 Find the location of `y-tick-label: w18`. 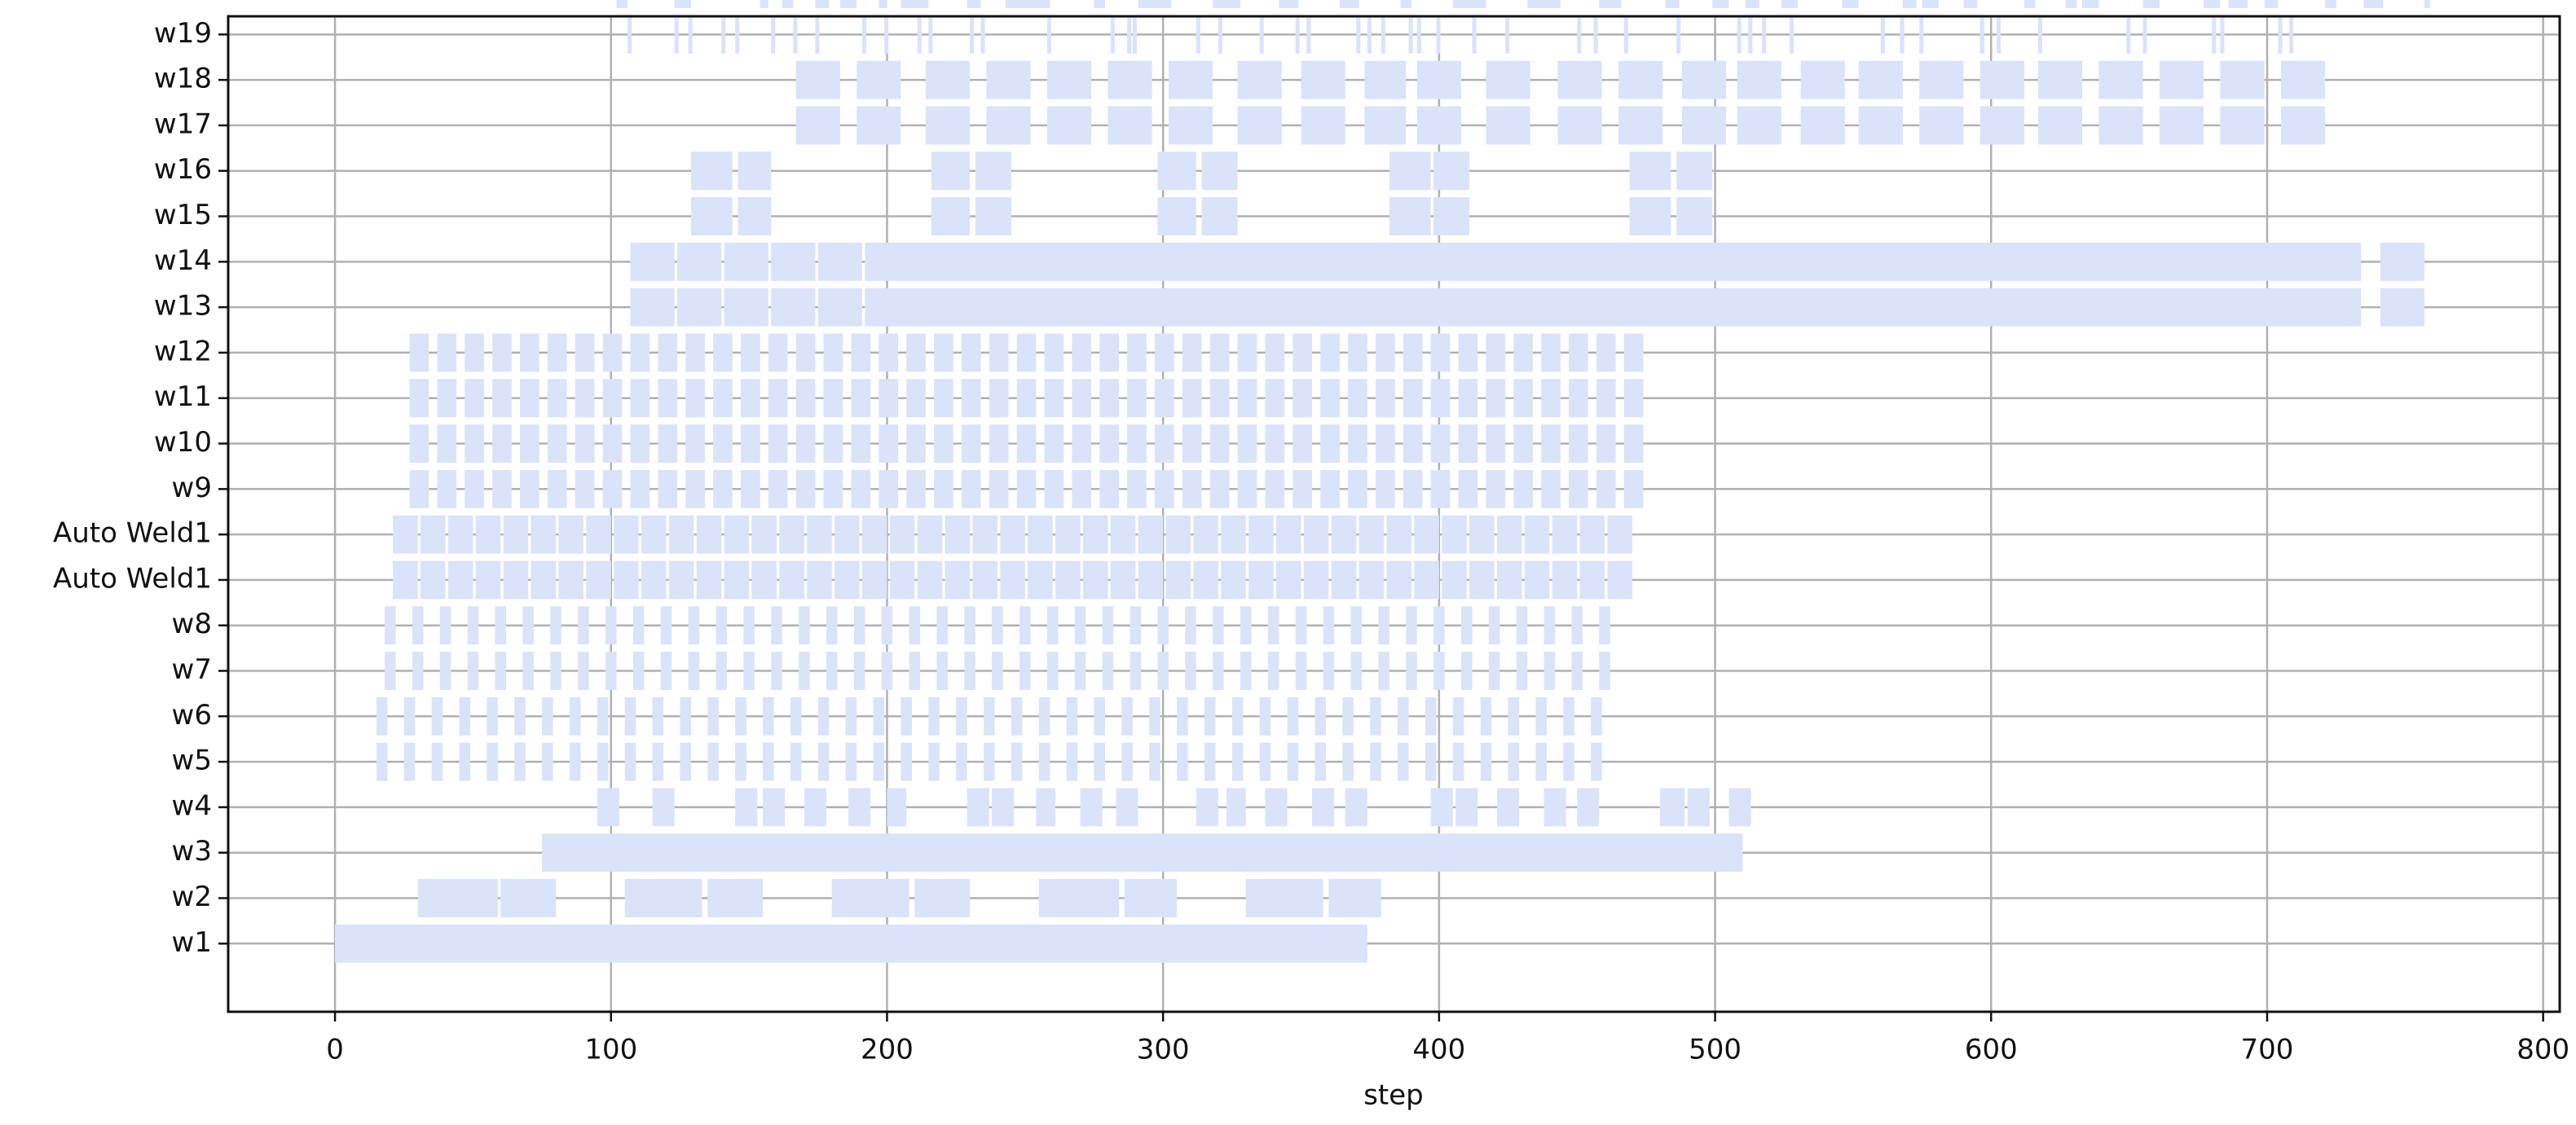

y-tick-label: w18 is located at coordinates (183, 79).